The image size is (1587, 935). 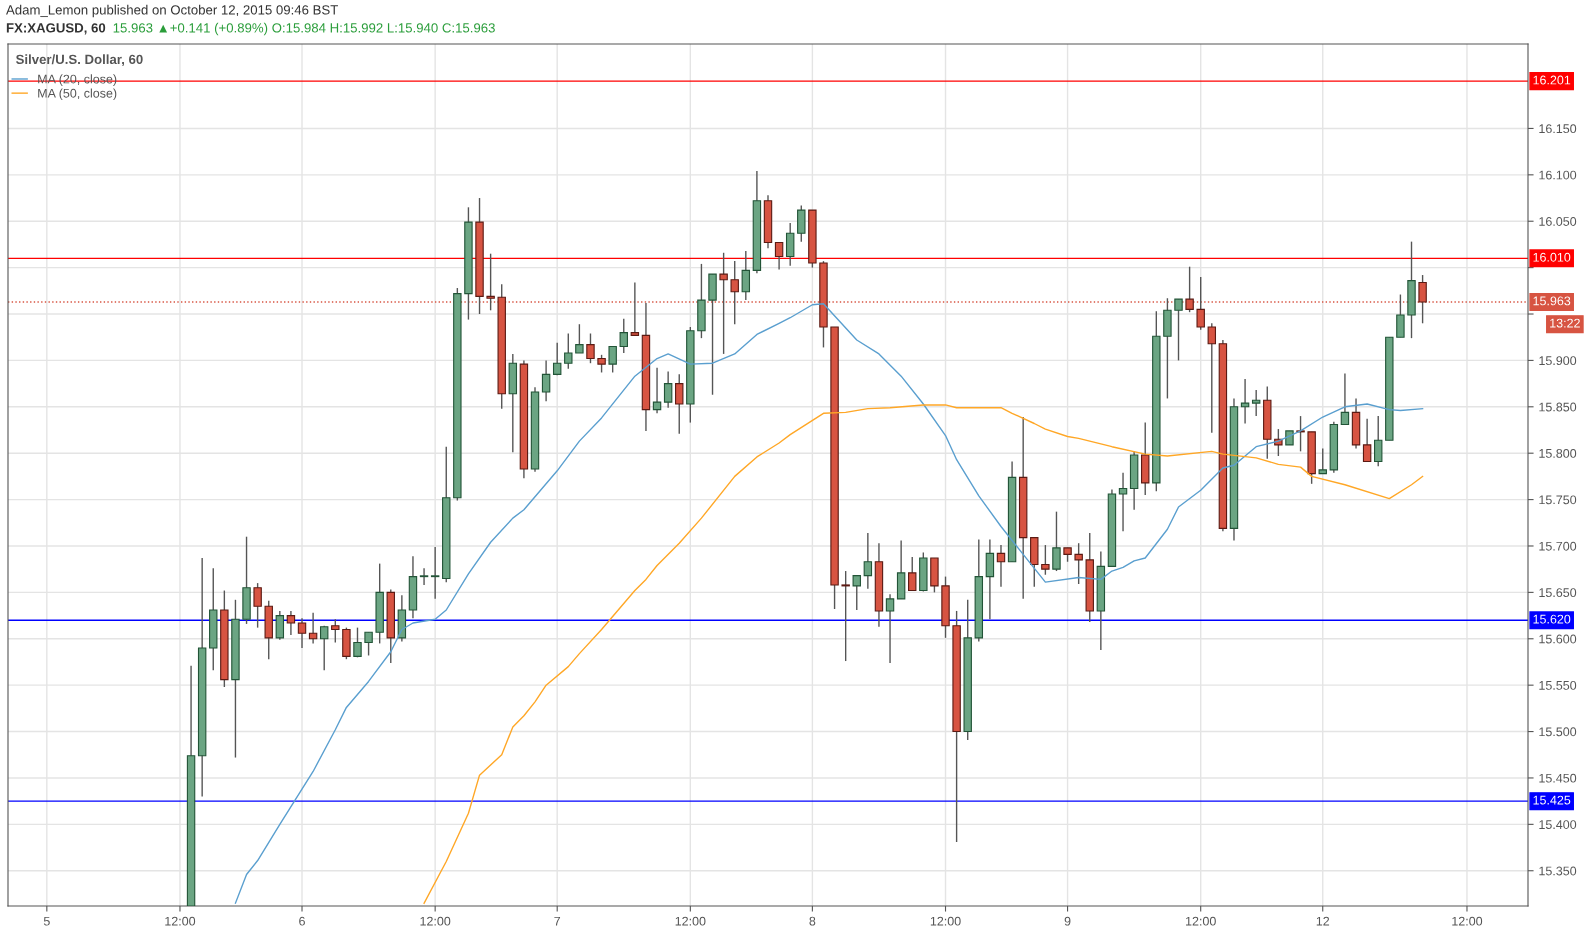 I want to click on ref-line-label: 16.010, so click(x=1552, y=257).